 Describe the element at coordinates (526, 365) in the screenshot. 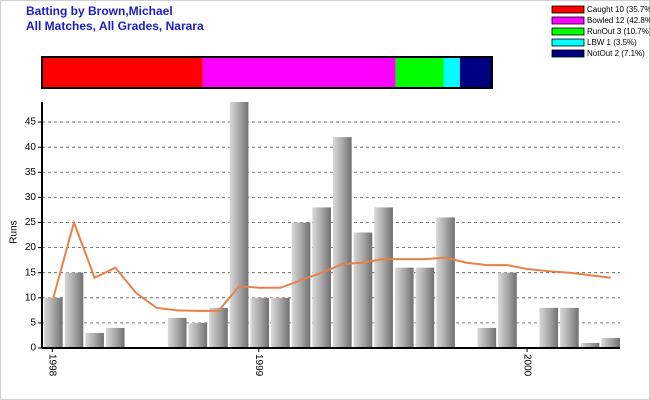

I see `x-tick-label: 2000` at that location.